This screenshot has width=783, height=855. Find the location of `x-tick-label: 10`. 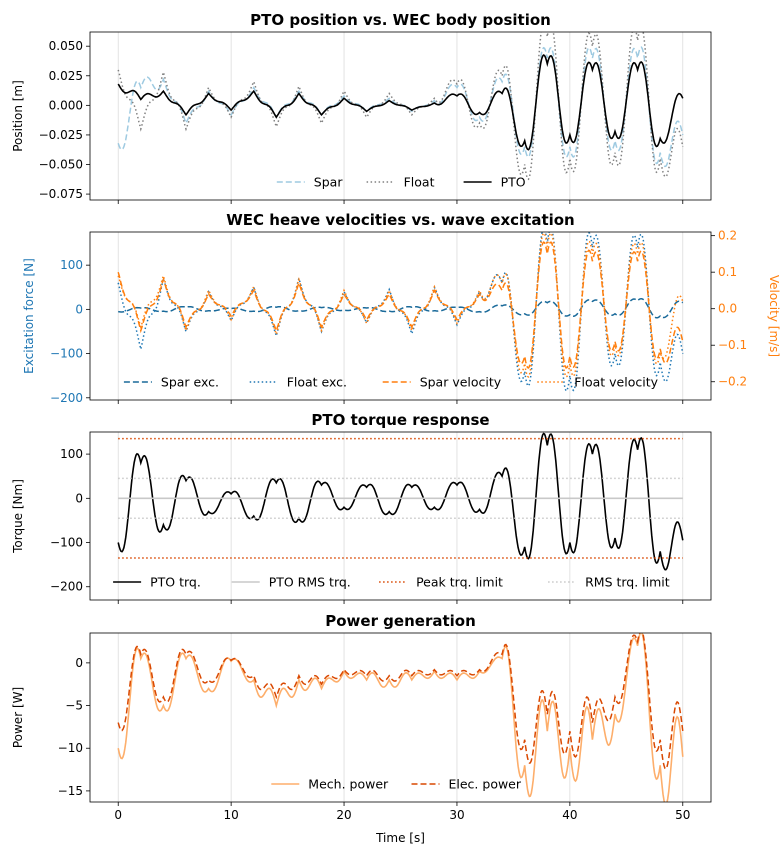

x-tick-label: 10 is located at coordinates (230, 815).